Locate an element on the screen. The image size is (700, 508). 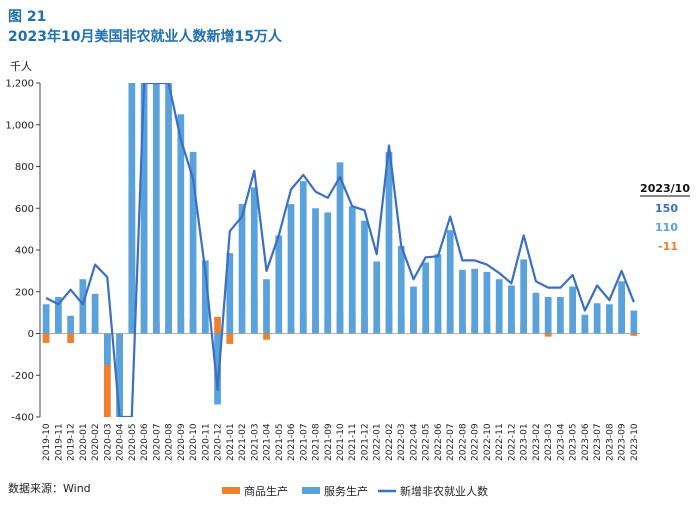
x-tick-label: 2020-10 is located at coordinates (194, 442).